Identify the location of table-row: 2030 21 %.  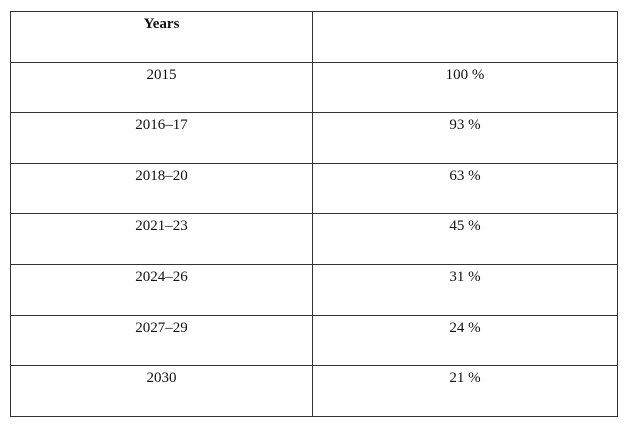
(314, 391).